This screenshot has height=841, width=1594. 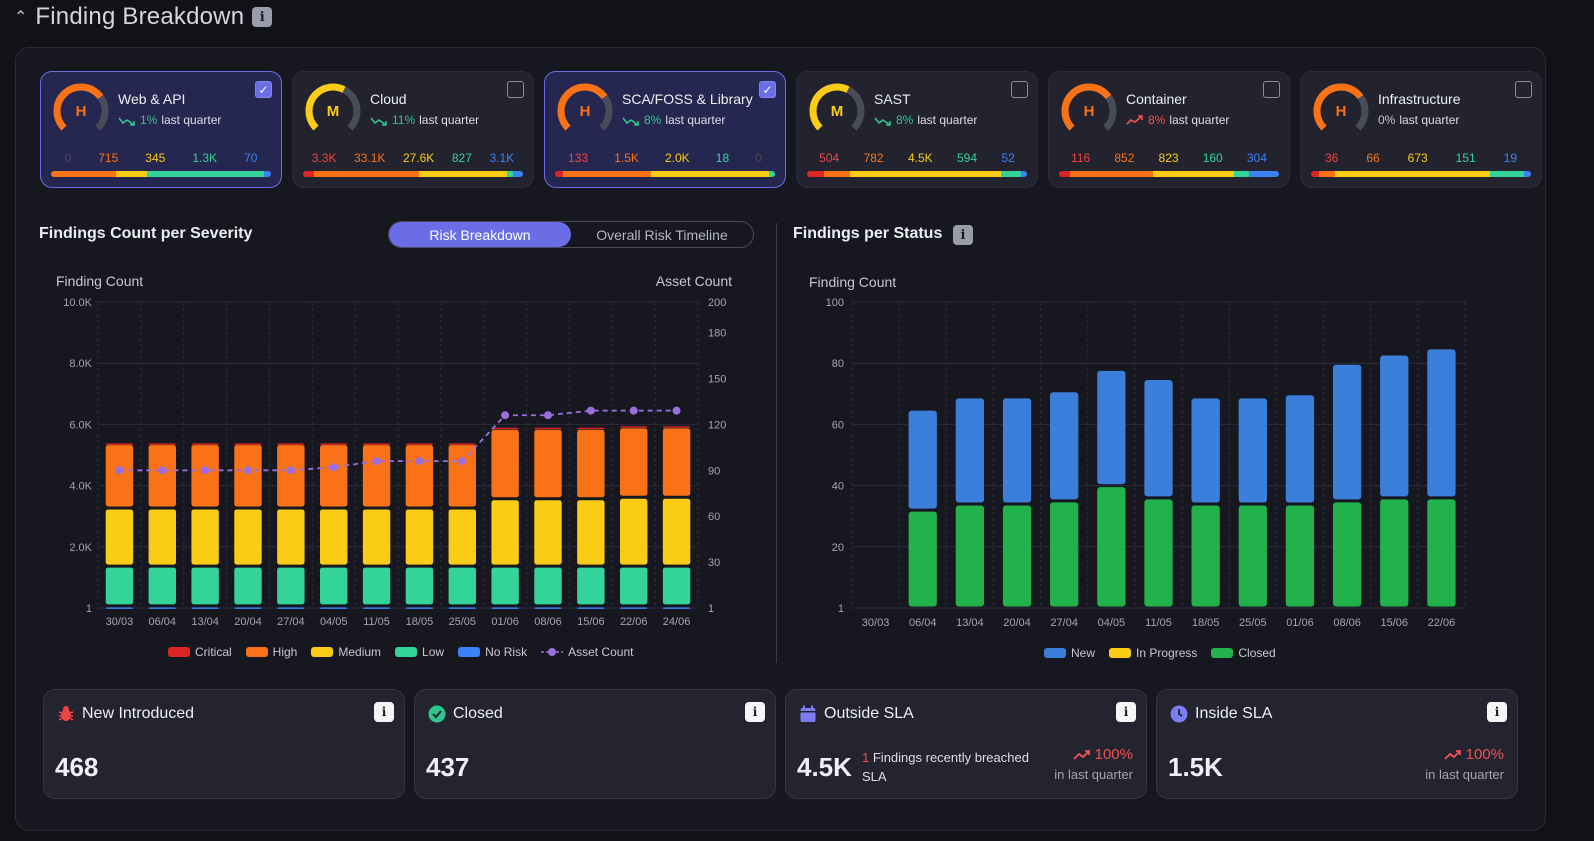 What do you see at coordinates (552, 652) in the screenshot?
I see `legend-line-swatch` at bounding box center [552, 652].